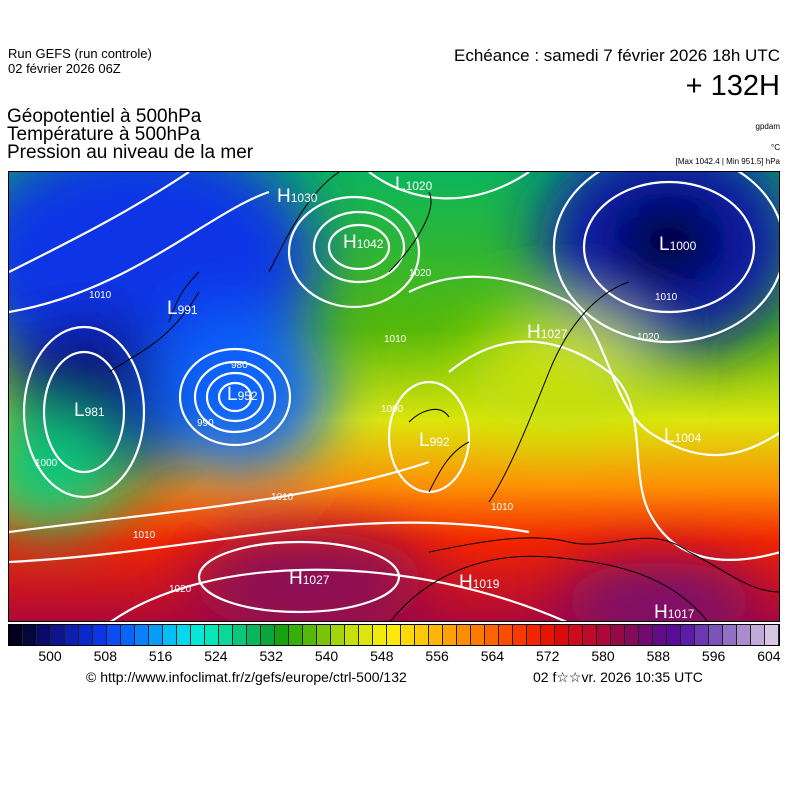 The height and width of the screenshot is (789, 788). I want to click on title-pressure: Pression au niveau de la mer, so click(130, 152).